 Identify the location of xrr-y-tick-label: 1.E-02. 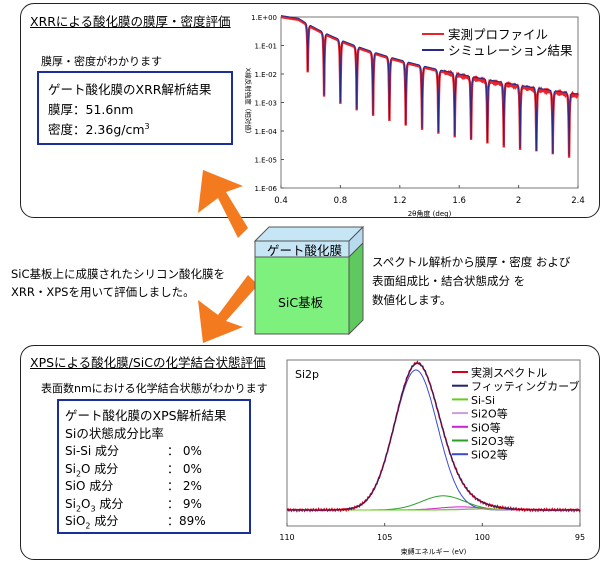
(265, 75).